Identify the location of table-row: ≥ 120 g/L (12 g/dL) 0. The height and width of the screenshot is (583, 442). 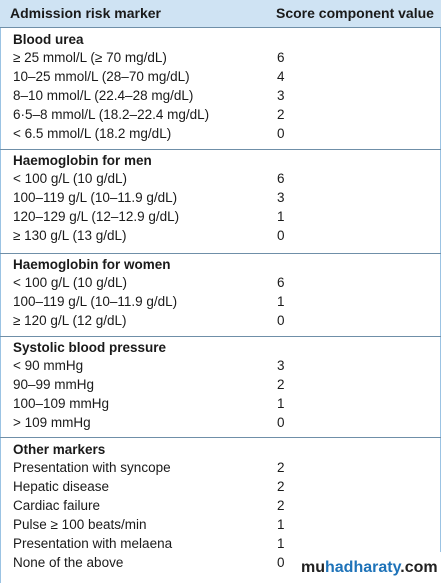
(220, 322).